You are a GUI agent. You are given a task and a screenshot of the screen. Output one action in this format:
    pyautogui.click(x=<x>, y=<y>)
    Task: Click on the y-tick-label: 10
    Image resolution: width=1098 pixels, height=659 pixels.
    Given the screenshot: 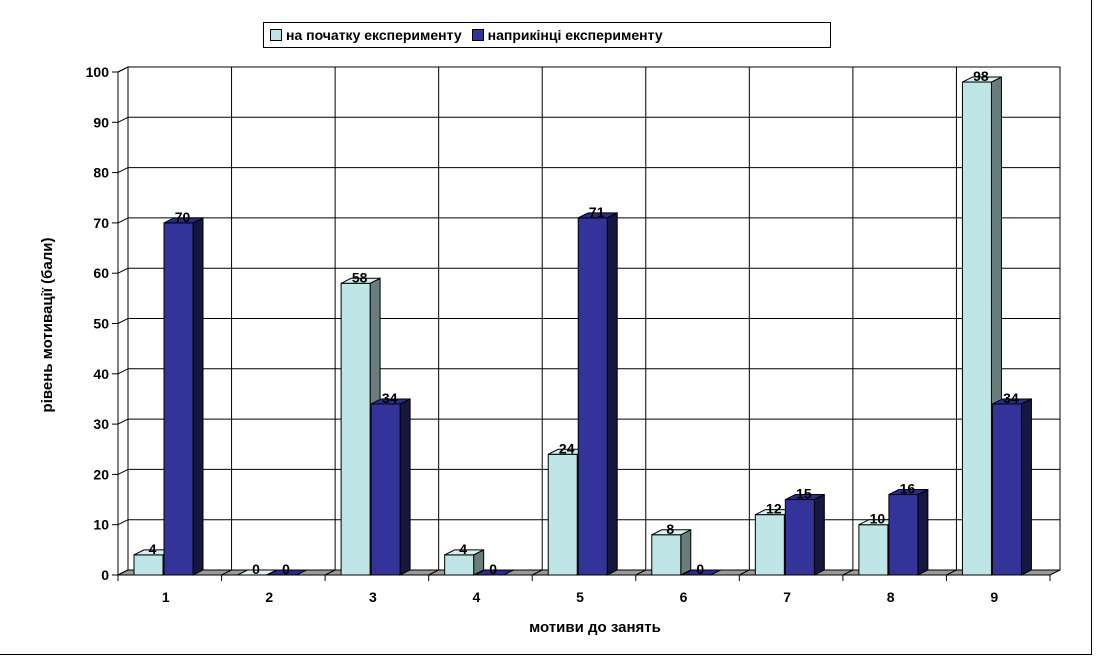 What is the action you would take?
    pyautogui.click(x=101, y=525)
    